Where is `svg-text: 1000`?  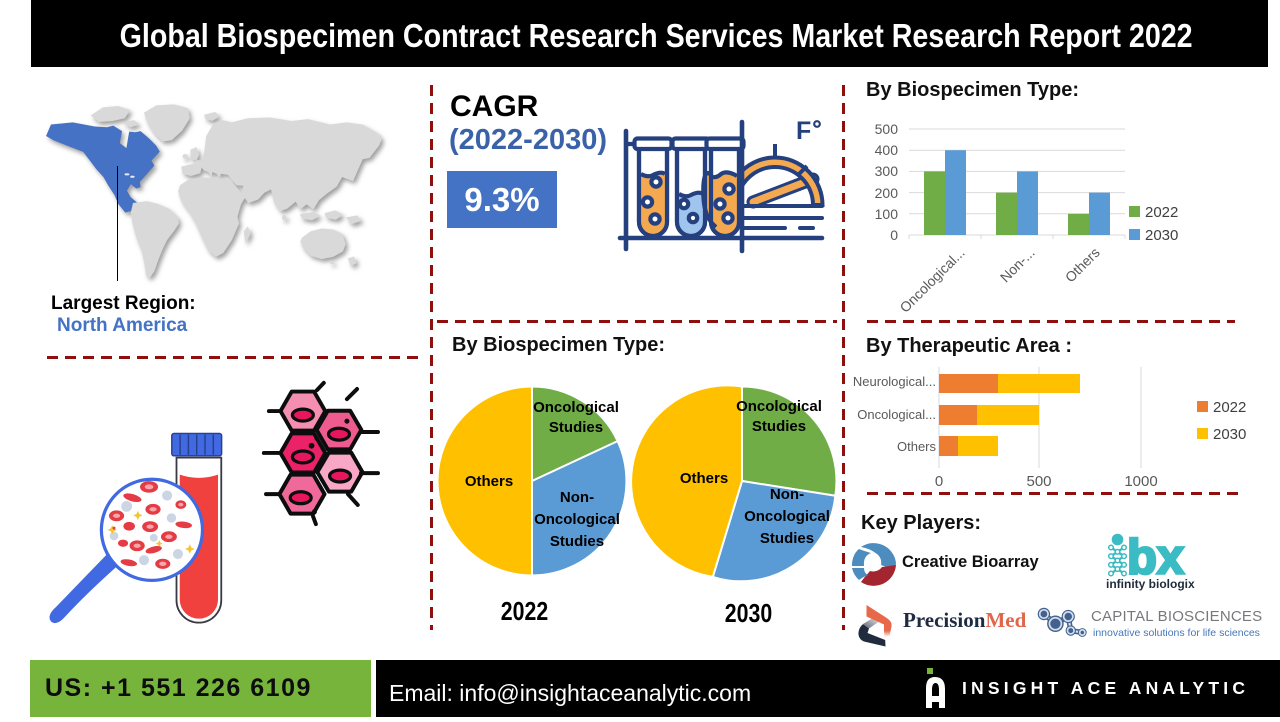
svg-text: 1000 is located at coordinates (1140, 481).